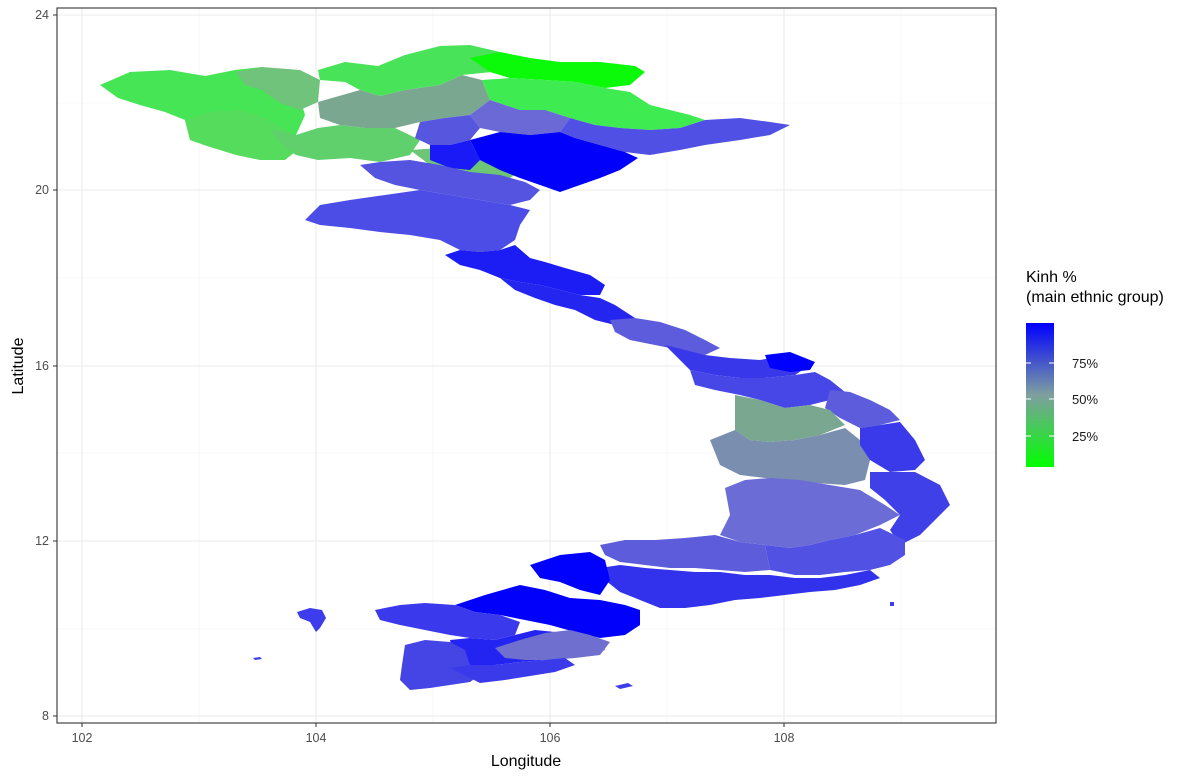 The image size is (1200, 780). I want to click on x-tick-label: 104, so click(316, 738).